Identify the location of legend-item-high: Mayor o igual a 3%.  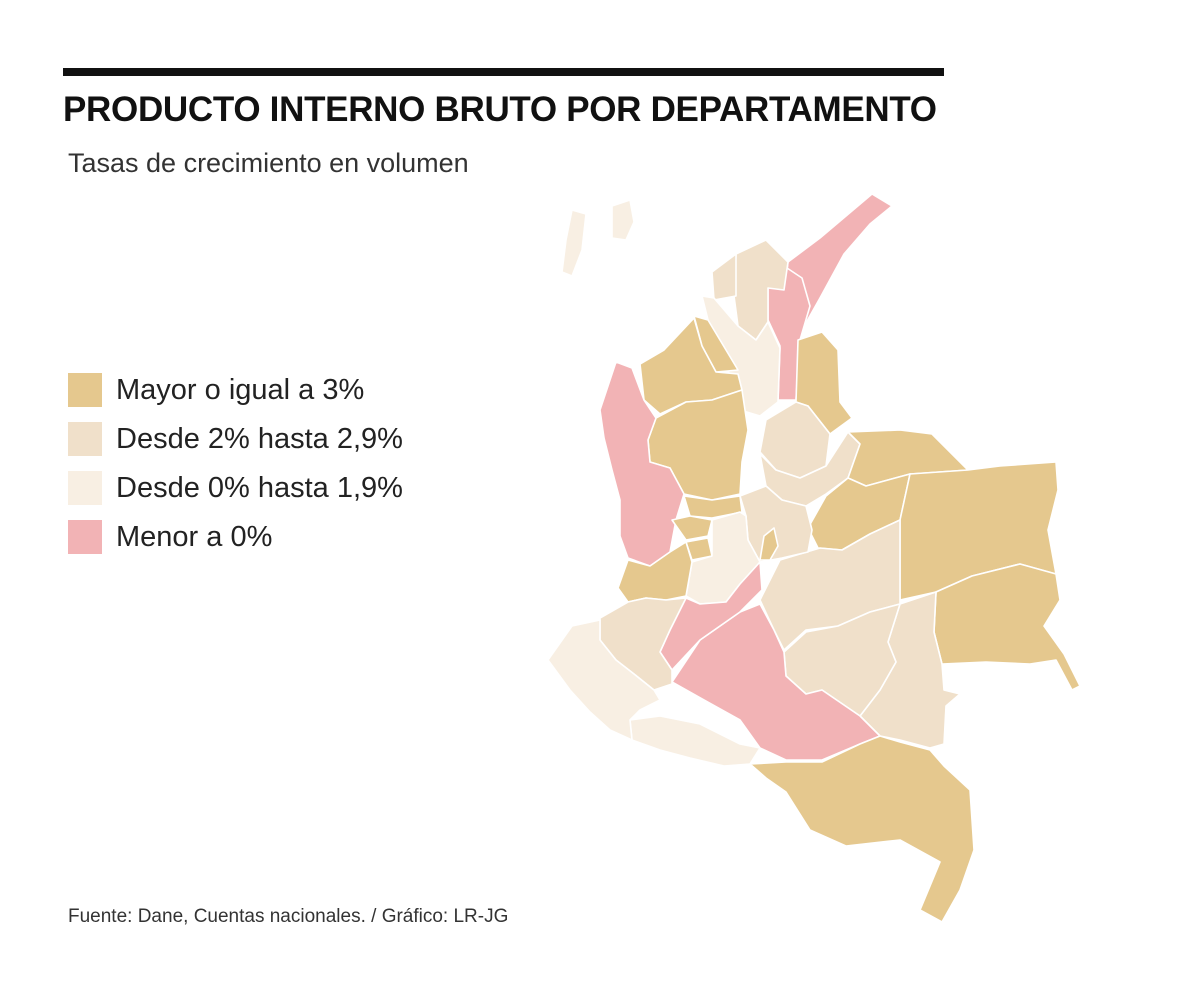
(235, 390).